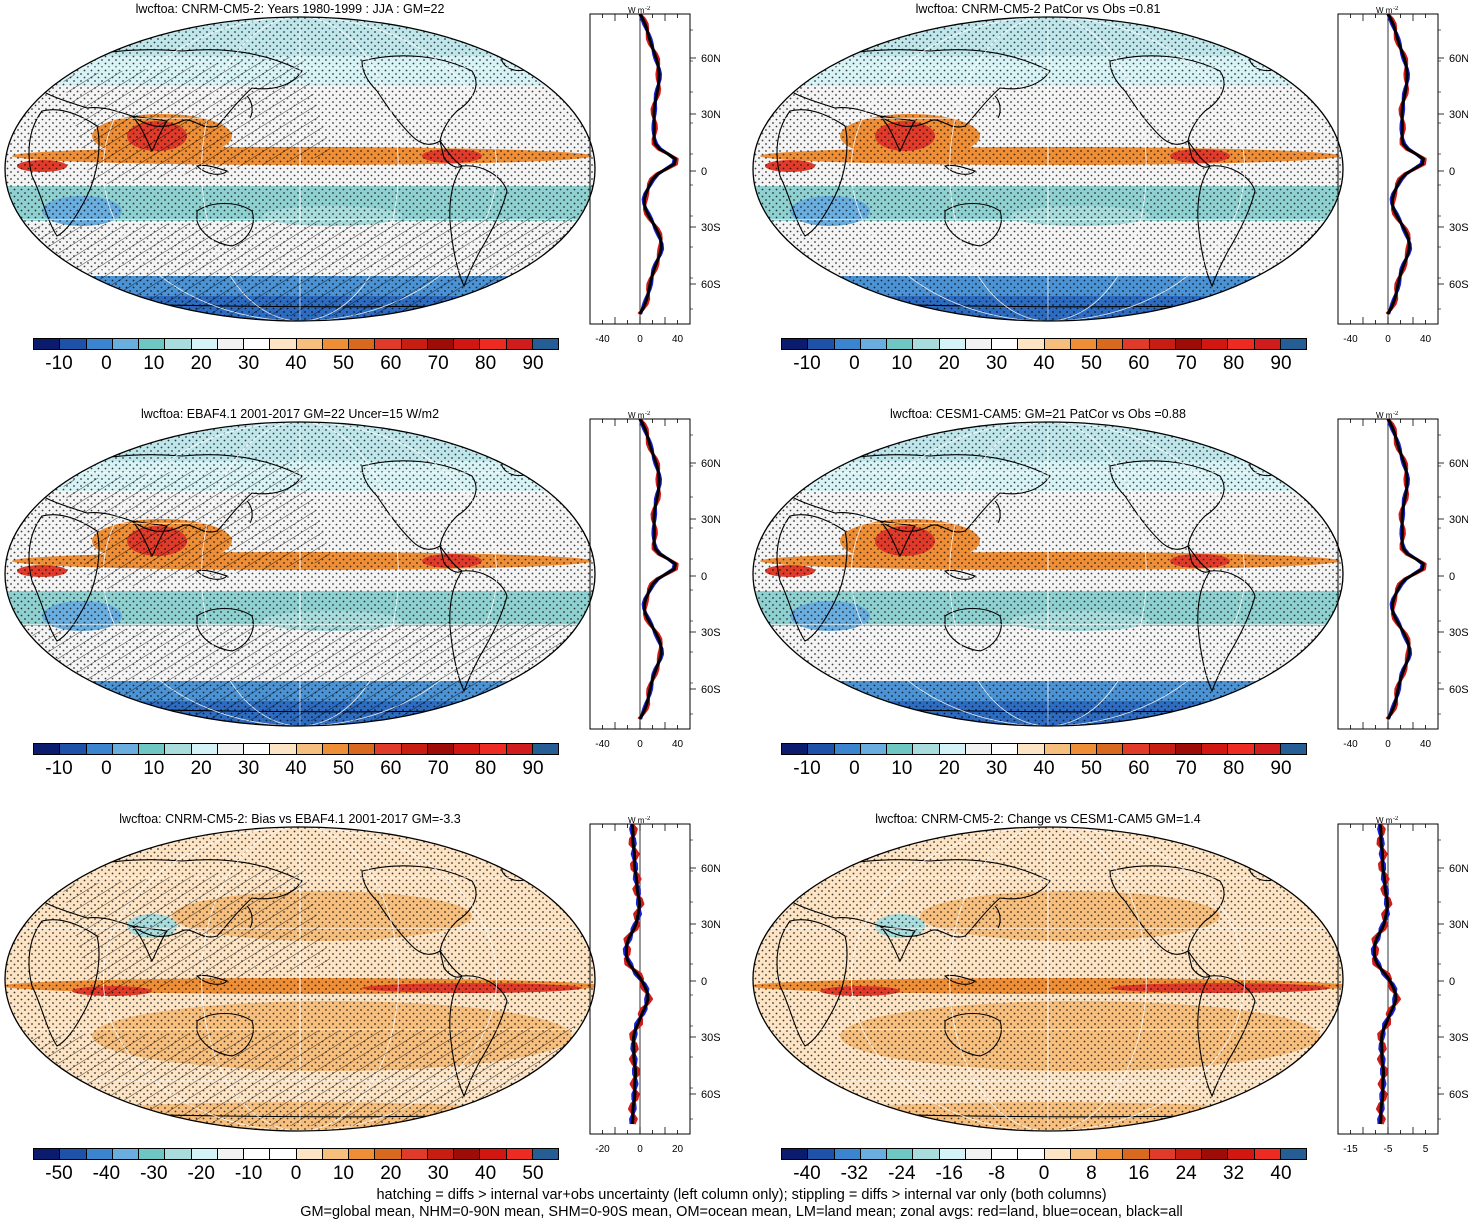  Describe the element at coordinates (154, 768) in the screenshot. I see `colorbar-label: 10` at that location.